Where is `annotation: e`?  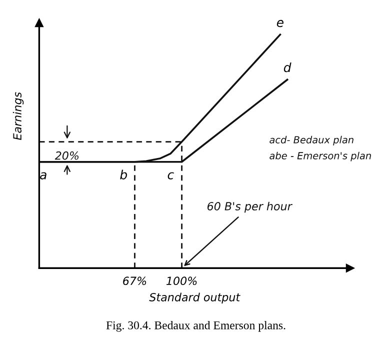 annotation: e is located at coordinates (280, 24).